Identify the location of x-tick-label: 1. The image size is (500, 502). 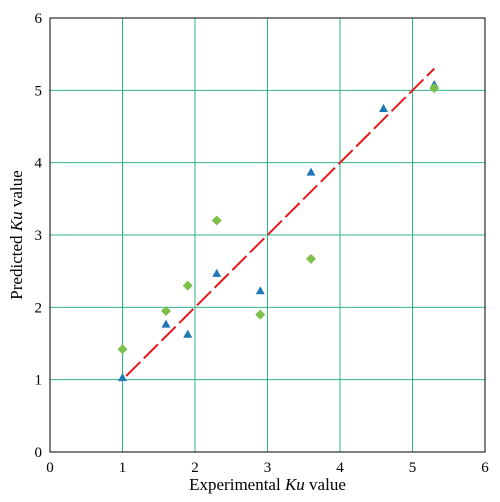
(123, 468).